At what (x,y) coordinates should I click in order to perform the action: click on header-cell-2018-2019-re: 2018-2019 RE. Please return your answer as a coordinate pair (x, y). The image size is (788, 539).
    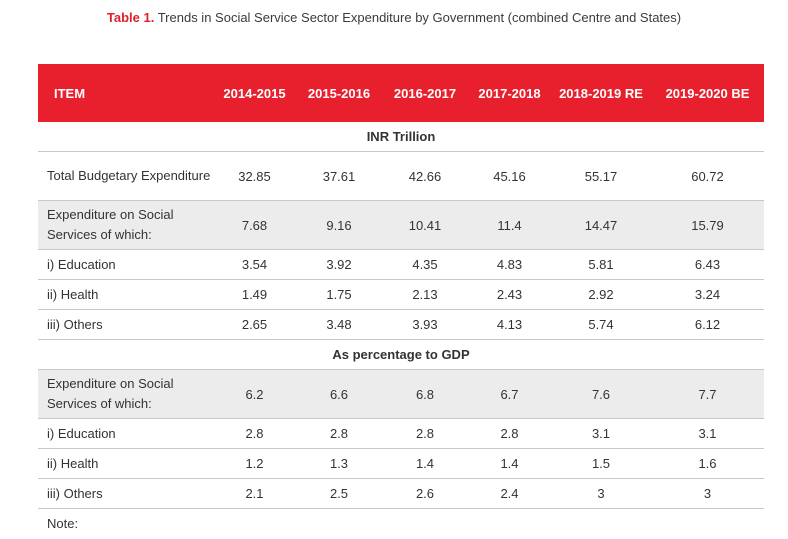
    Looking at the image, I should click on (601, 93).